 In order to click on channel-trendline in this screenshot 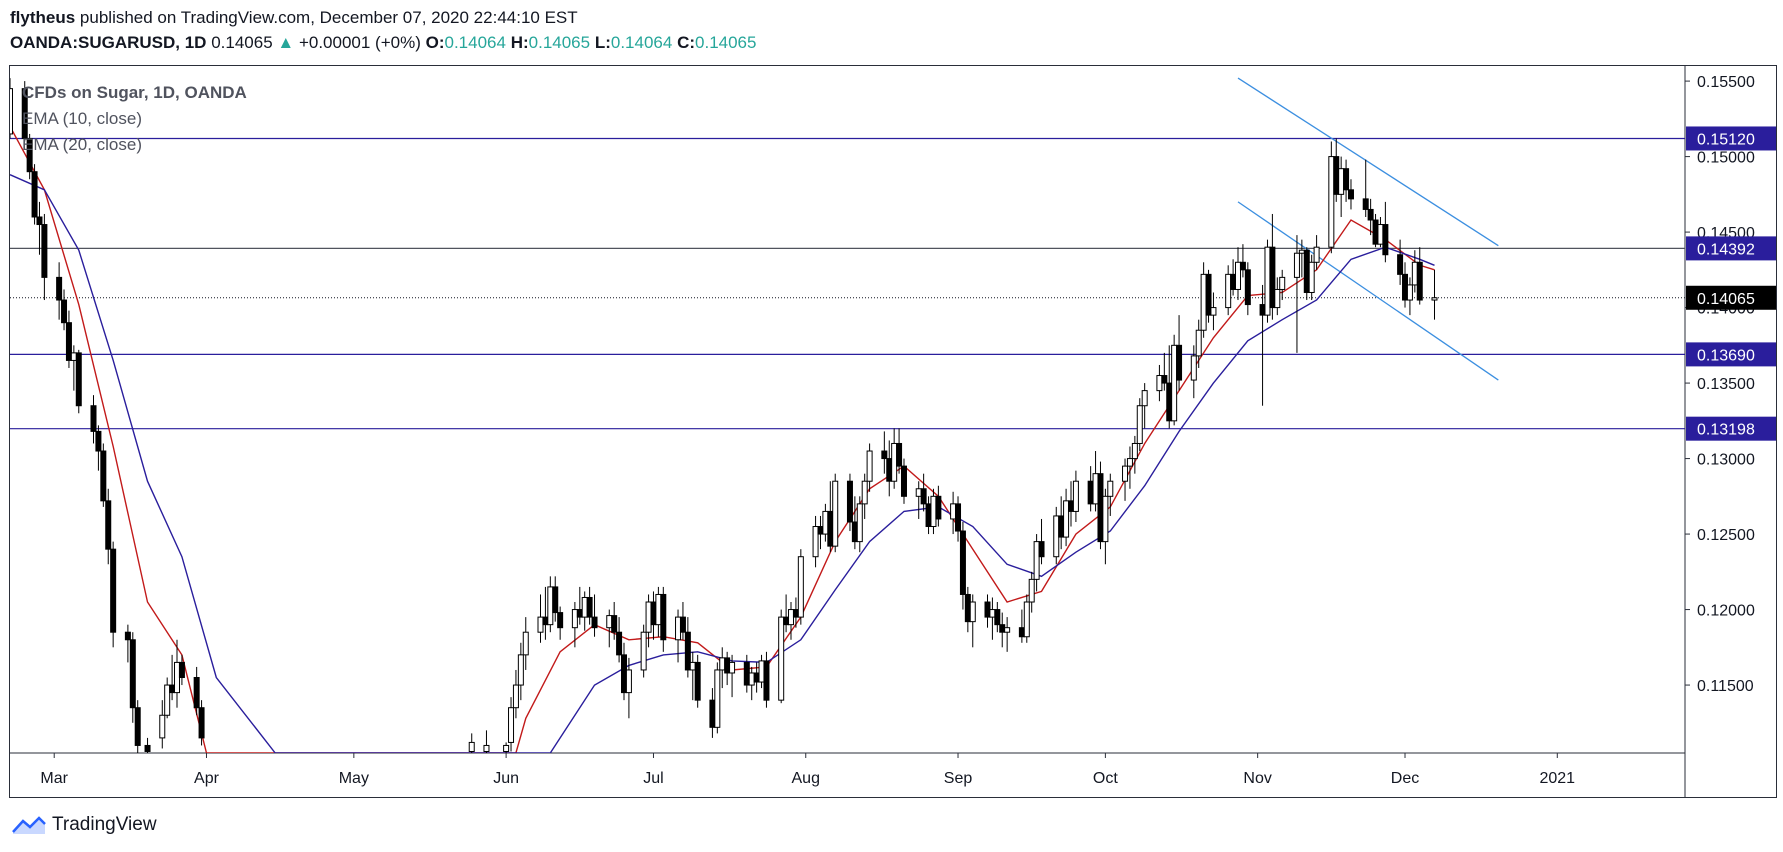, I will do `click(1368, 162)`.